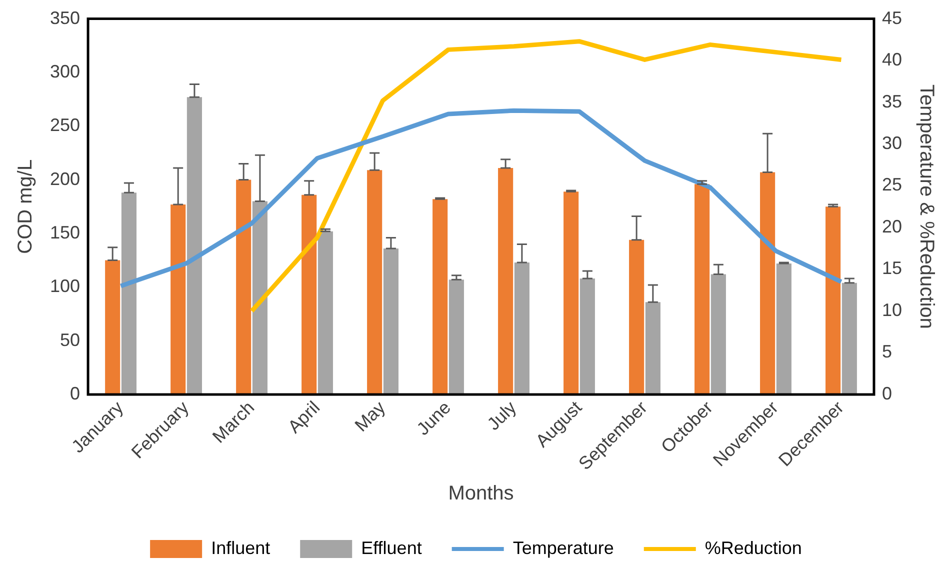  I want to click on y2-tick-label: 10, so click(892, 310).